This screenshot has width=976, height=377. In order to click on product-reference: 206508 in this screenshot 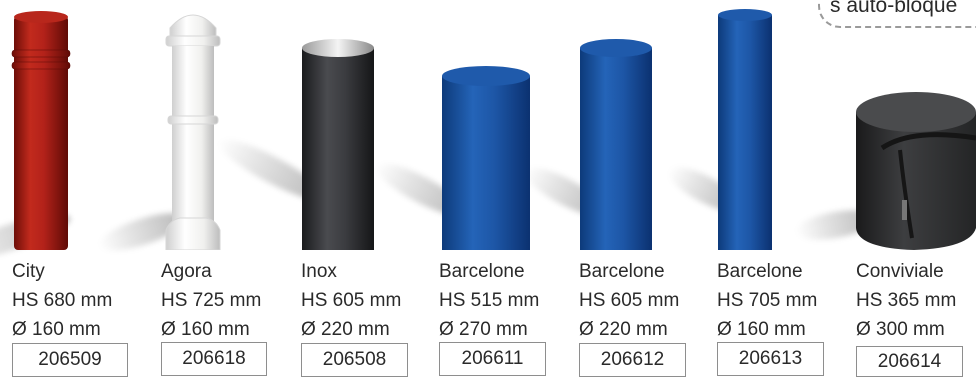, I will do `click(354, 359)`.